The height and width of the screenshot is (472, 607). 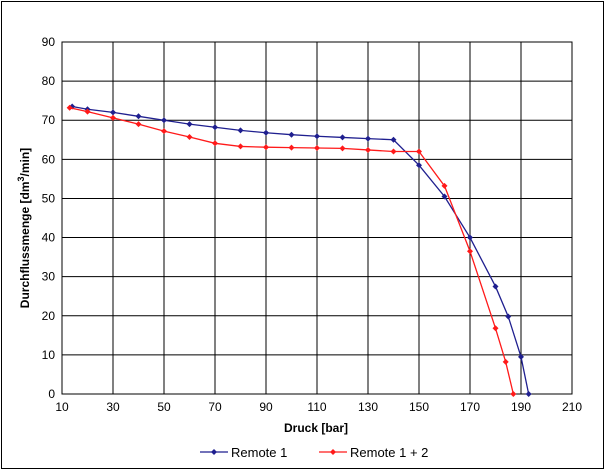 I want to click on legend-item: Remote 1, so click(x=243, y=452).